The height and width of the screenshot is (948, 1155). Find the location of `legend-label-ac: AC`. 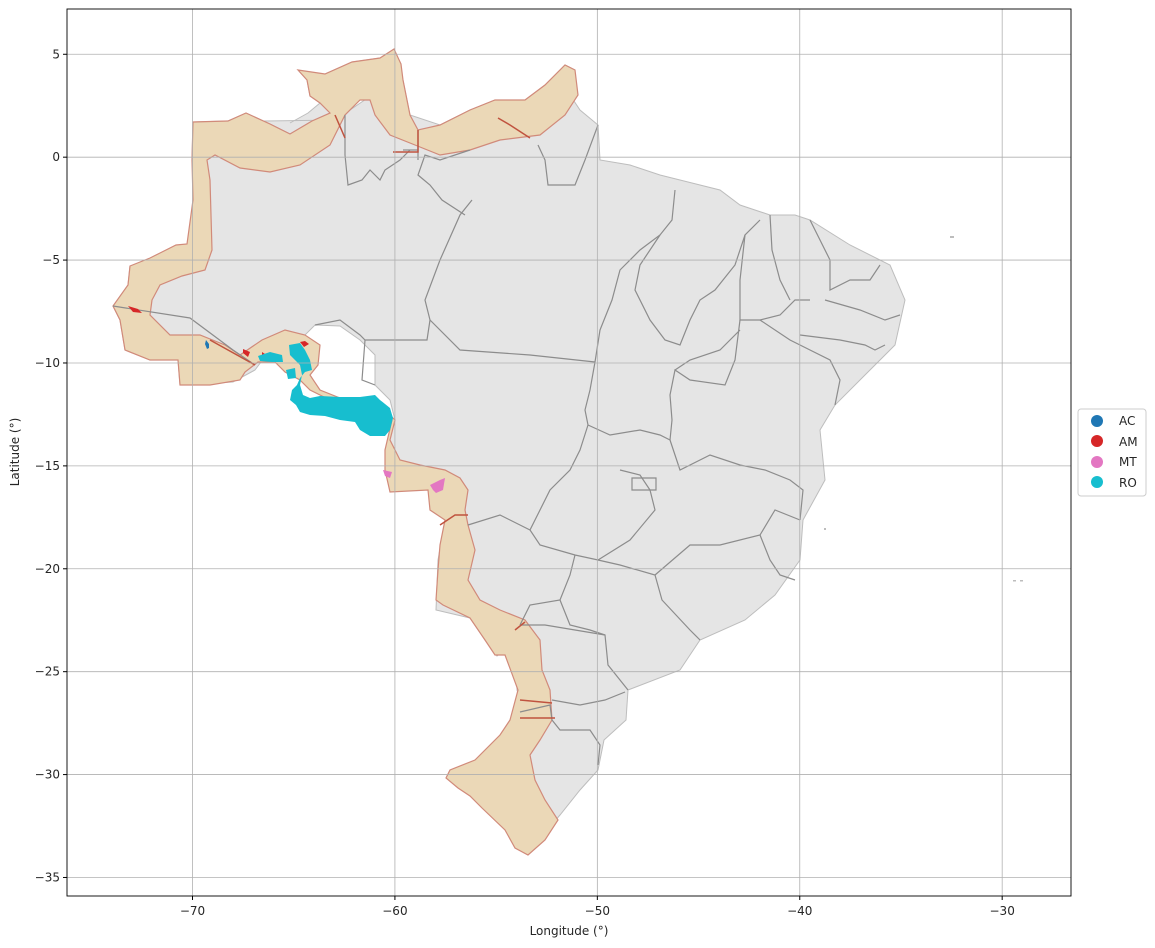

legend-label-ac: AC is located at coordinates (1127, 421).